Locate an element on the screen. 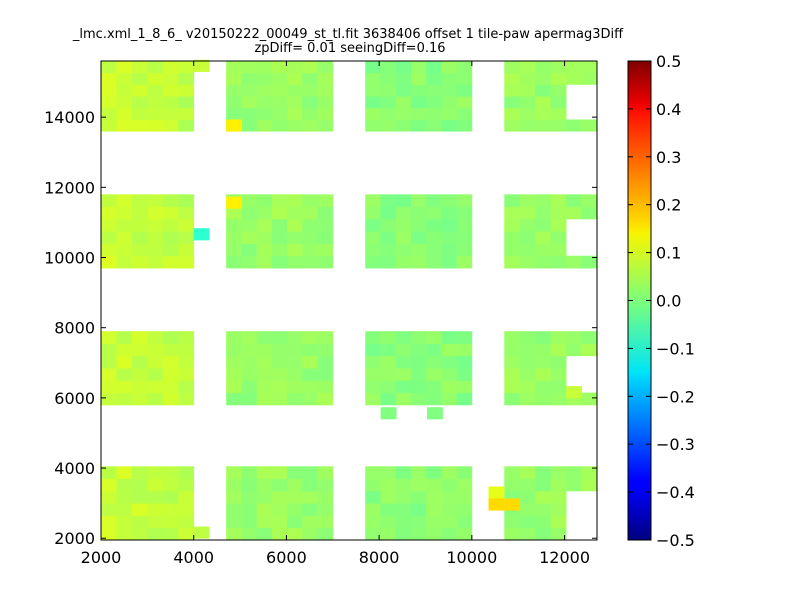  y-tick-label: 8000 is located at coordinates (74, 328).